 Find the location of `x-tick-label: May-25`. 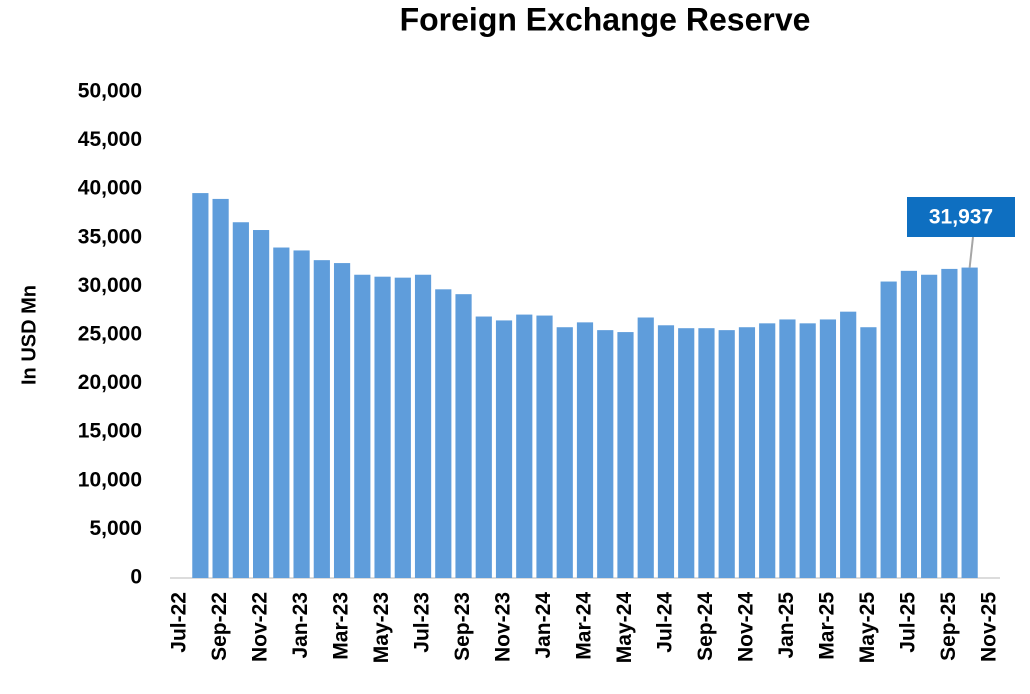

x-tick-label: May-25 is located at coordinates (867, 628).